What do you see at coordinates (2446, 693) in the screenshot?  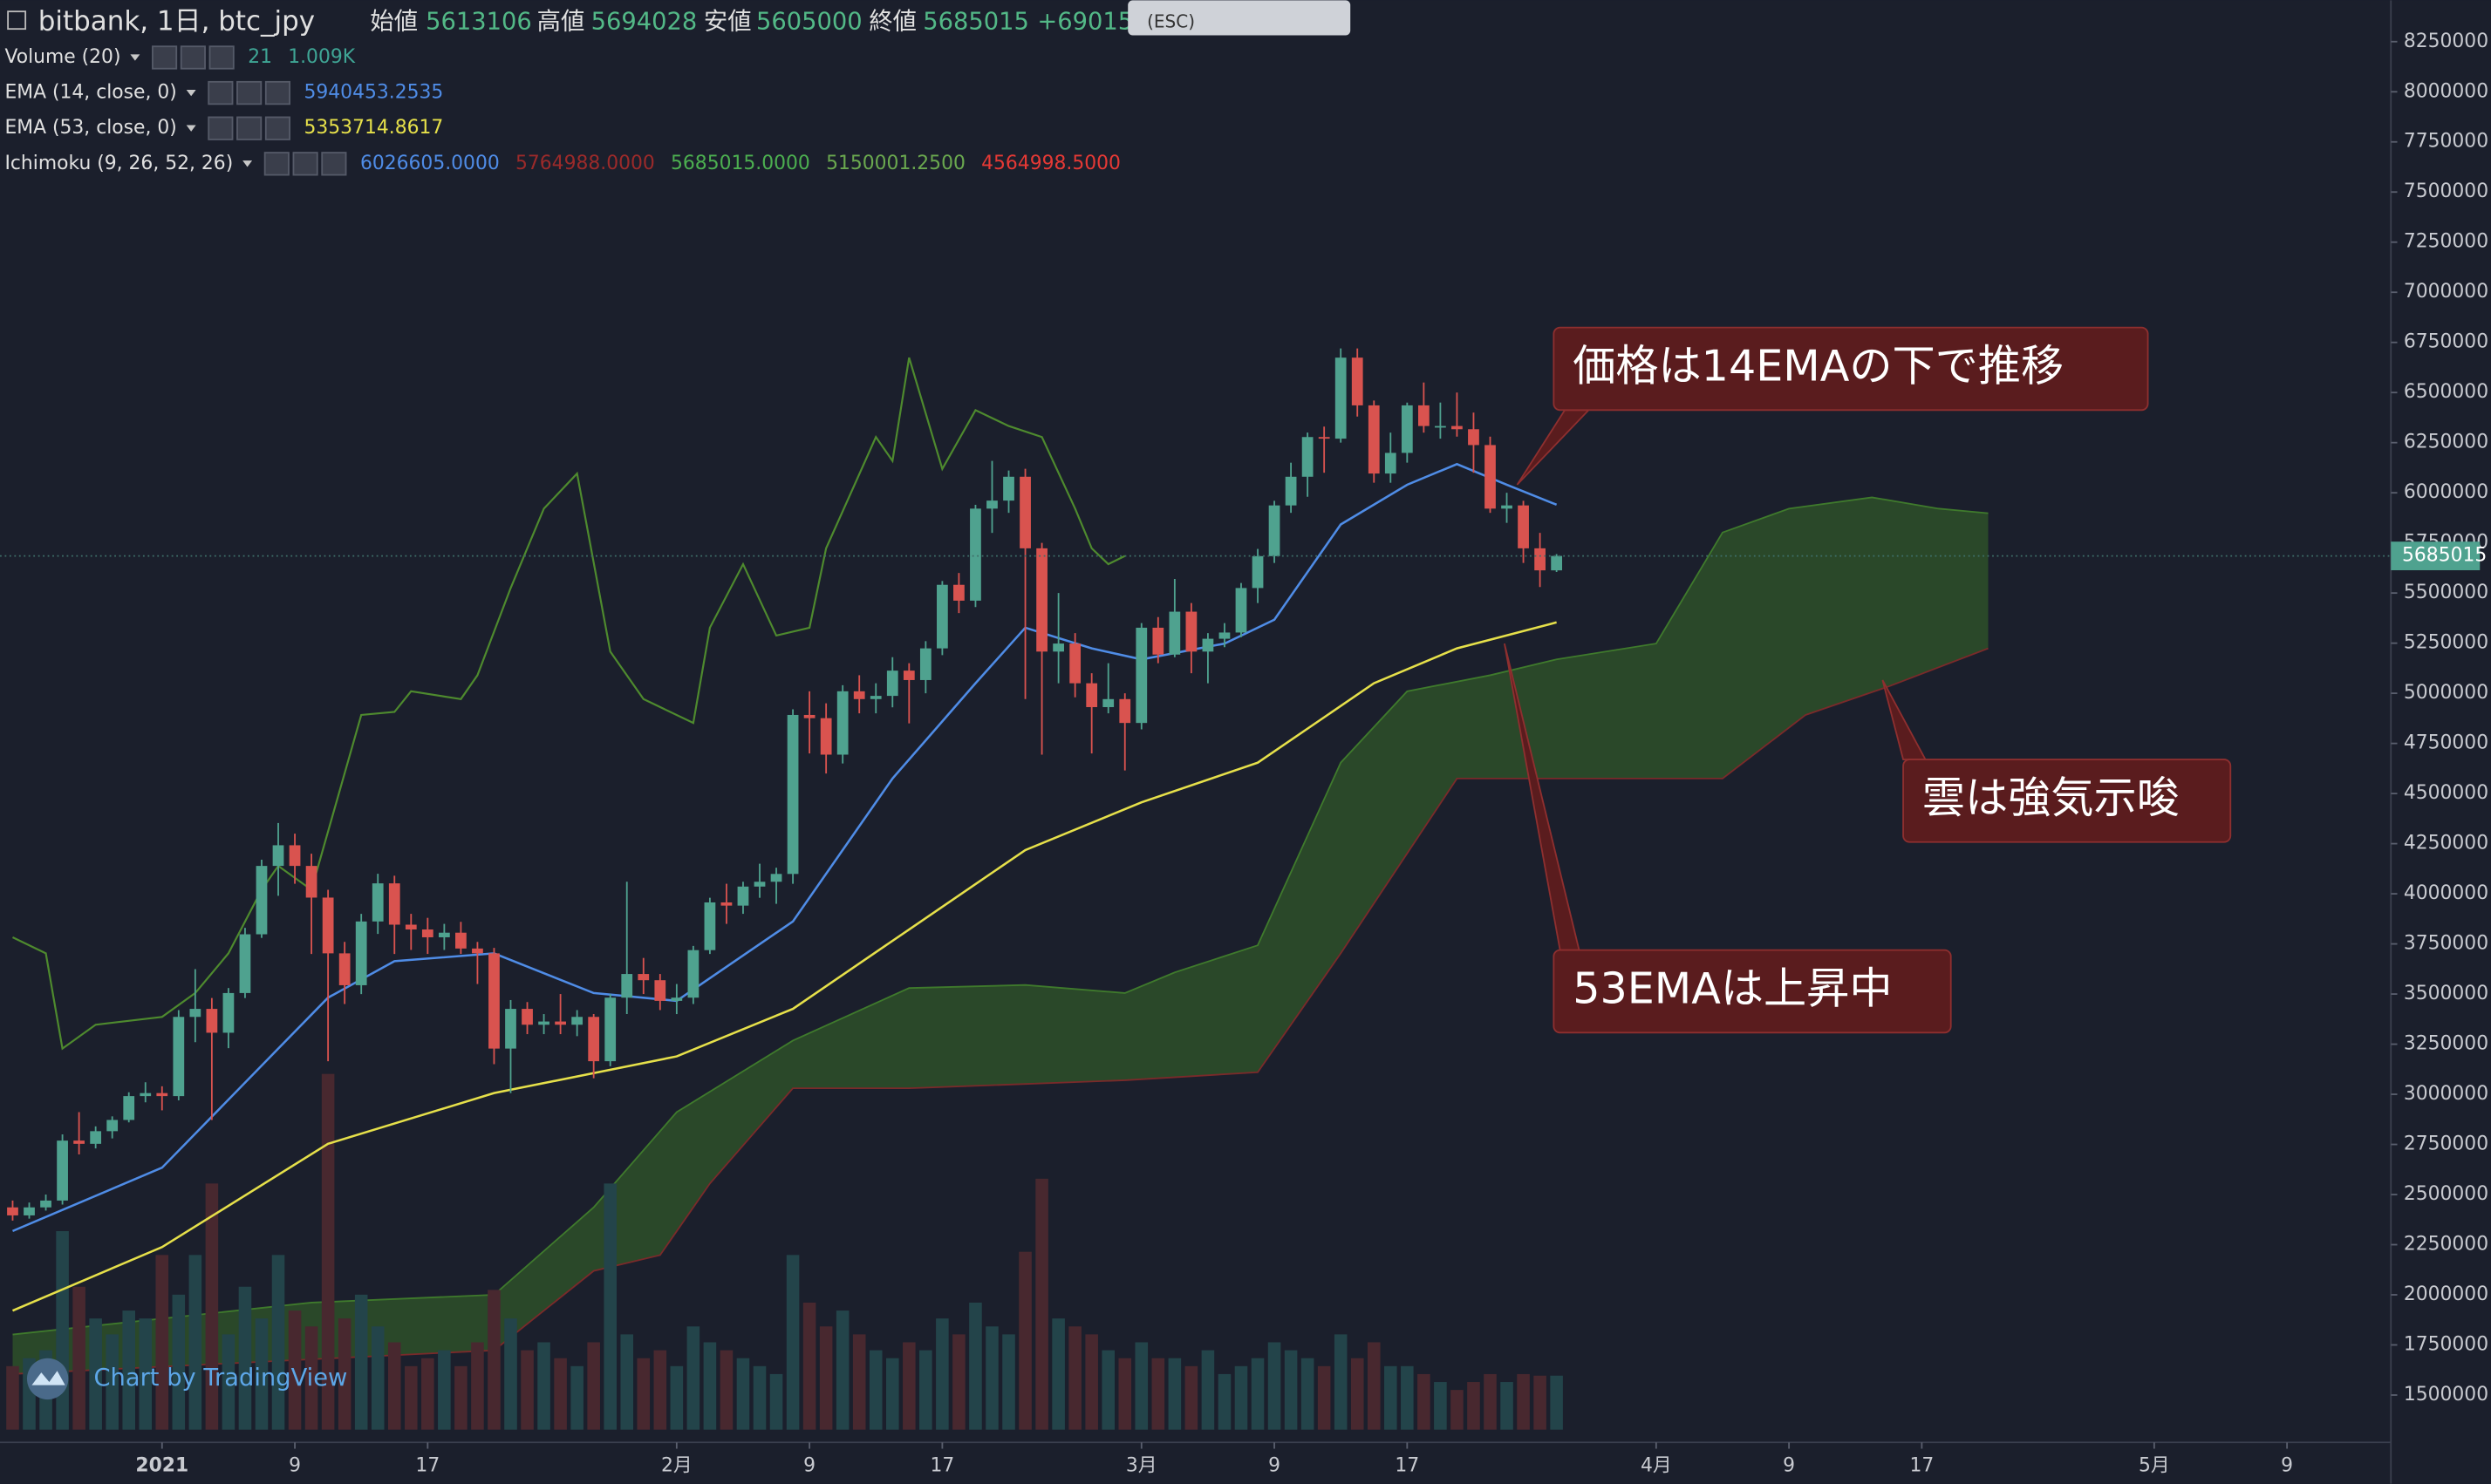 I see `y-tick-label: 5000000` at bounding box center [2446, 693].